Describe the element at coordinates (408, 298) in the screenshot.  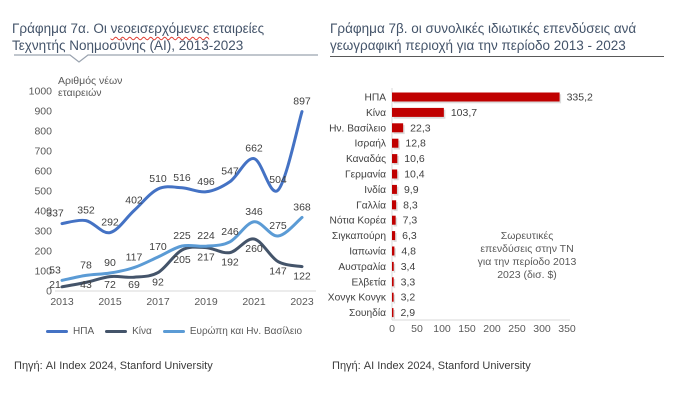
I see `value-label: 3,2` at that location.